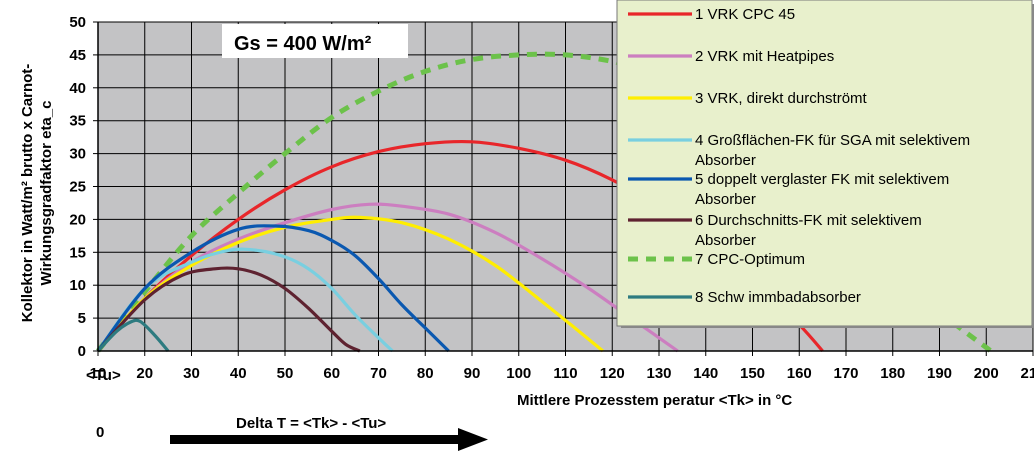 The height and width of the screenshot is (457, 1034). Describe the element at coordinates (845, 373) in the screenshot. I see `x-tick-label: 170` at that location.